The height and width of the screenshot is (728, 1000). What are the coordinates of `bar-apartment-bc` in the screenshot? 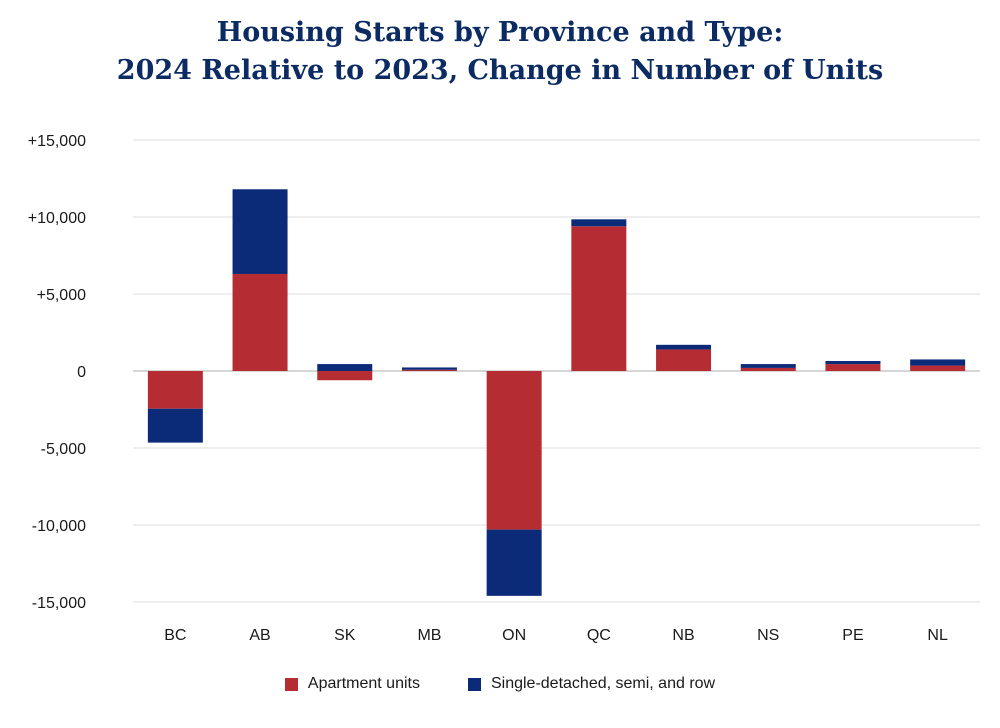 It's located at (175, 390).